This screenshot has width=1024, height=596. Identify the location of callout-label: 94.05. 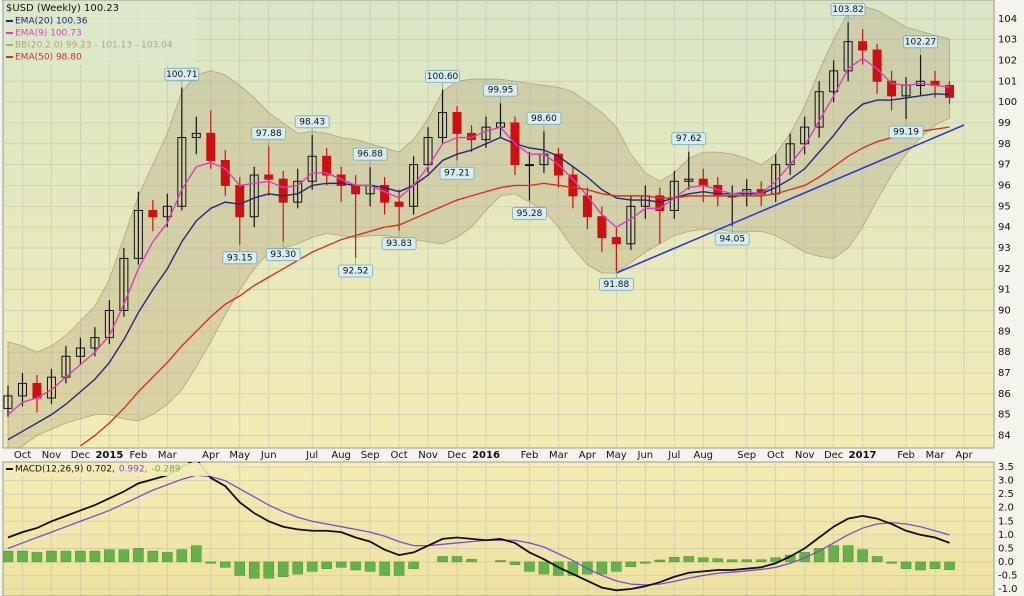
(732, 240).